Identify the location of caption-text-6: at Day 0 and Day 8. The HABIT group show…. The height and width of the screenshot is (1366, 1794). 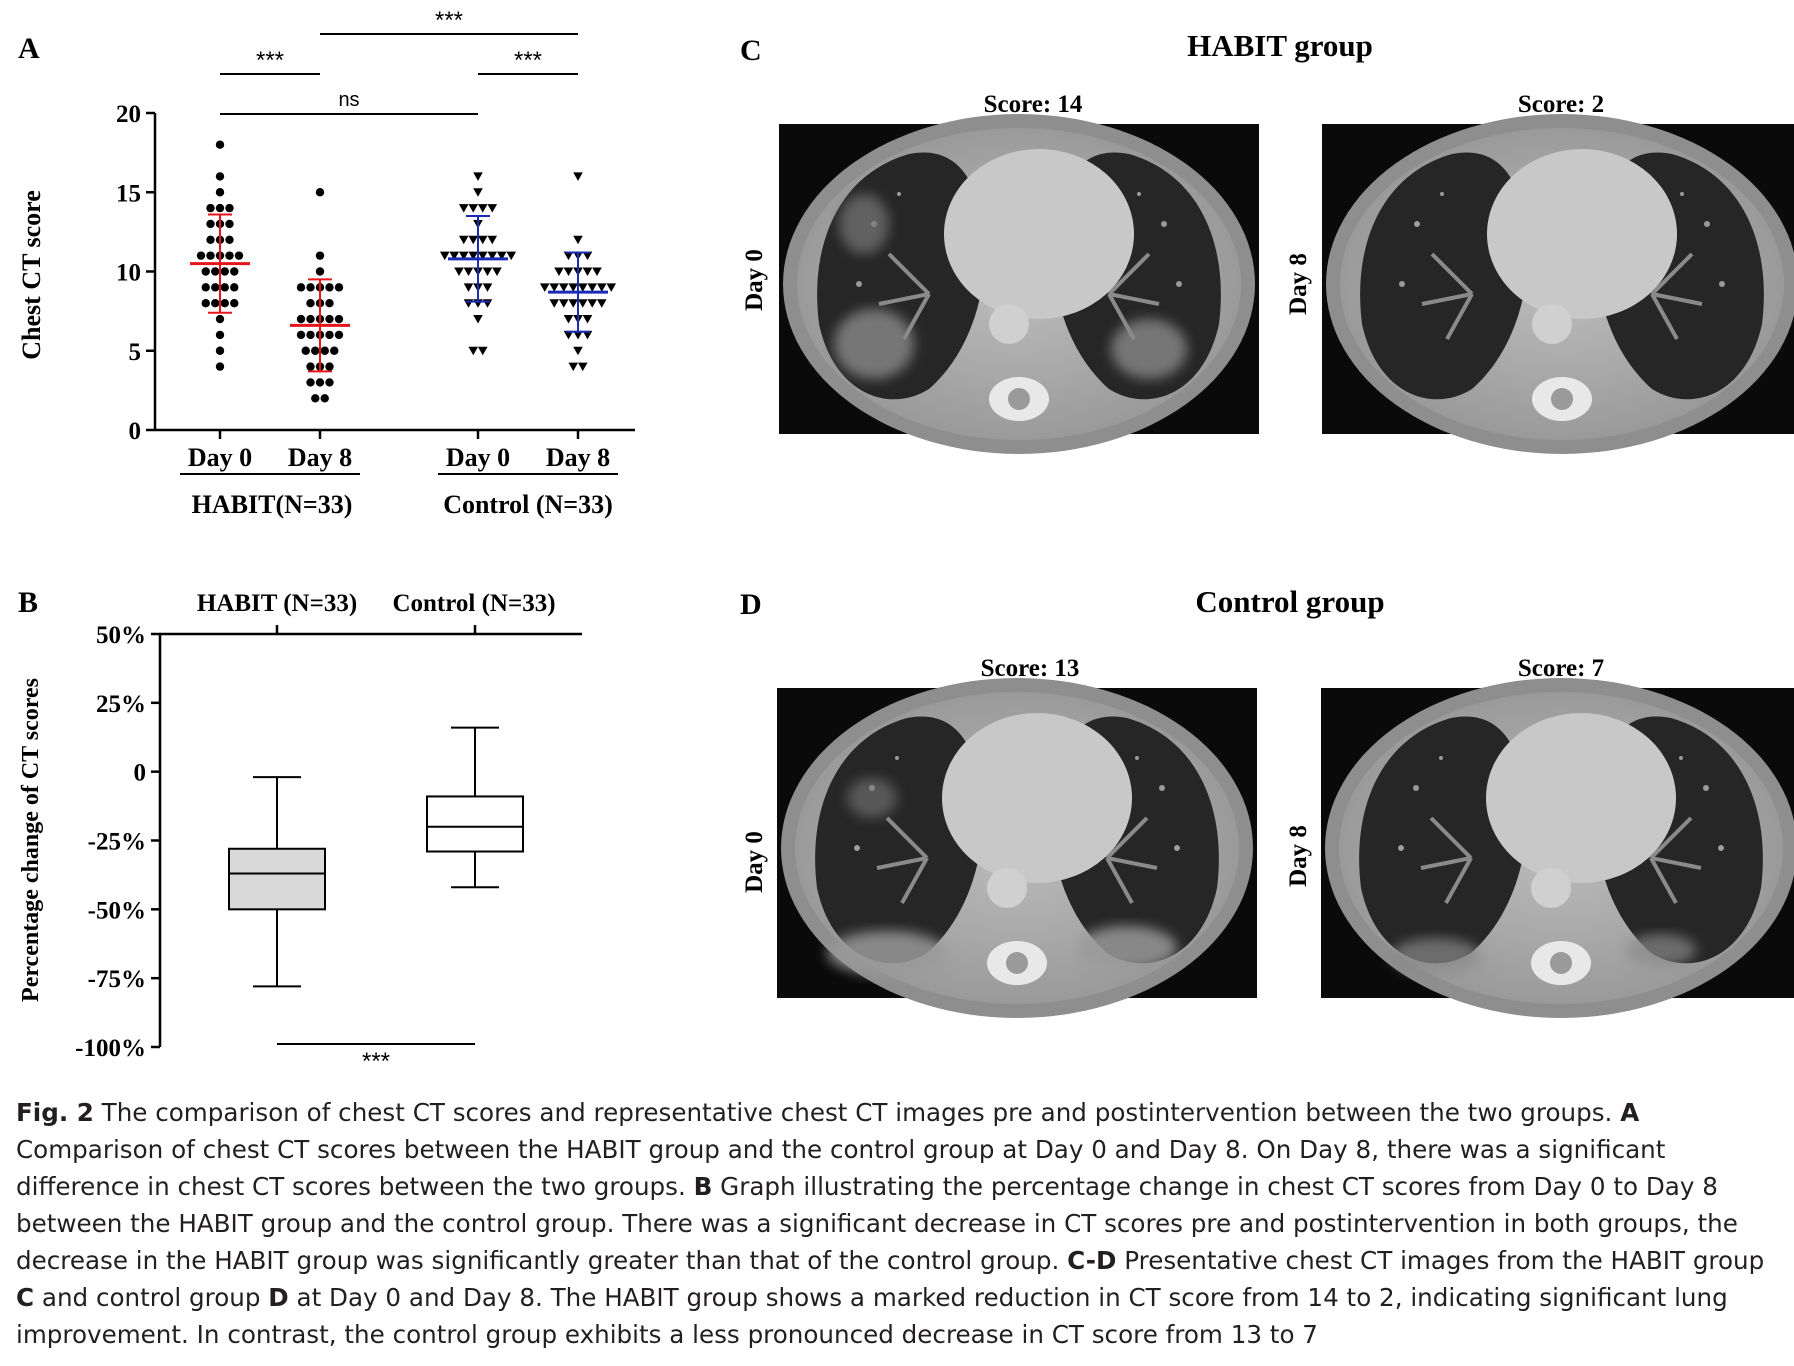
(872, 1316).